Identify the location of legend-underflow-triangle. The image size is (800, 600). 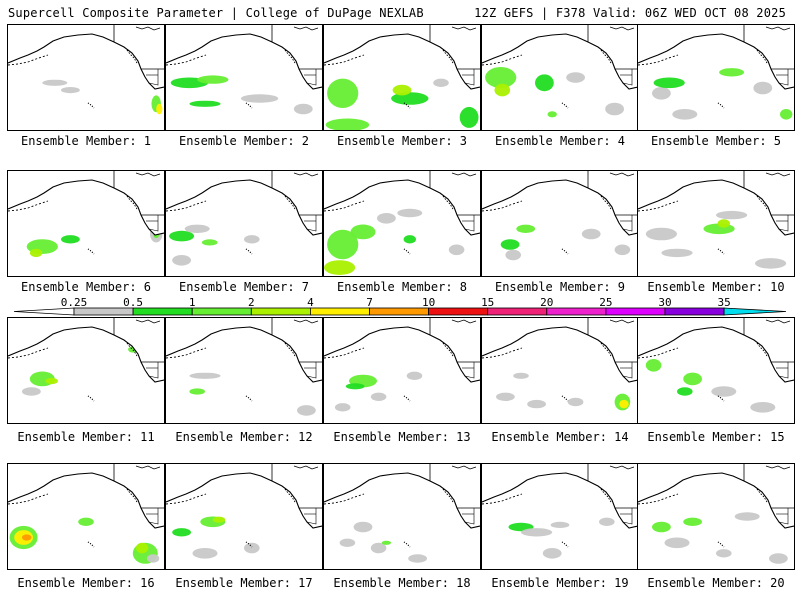
(44, 311).